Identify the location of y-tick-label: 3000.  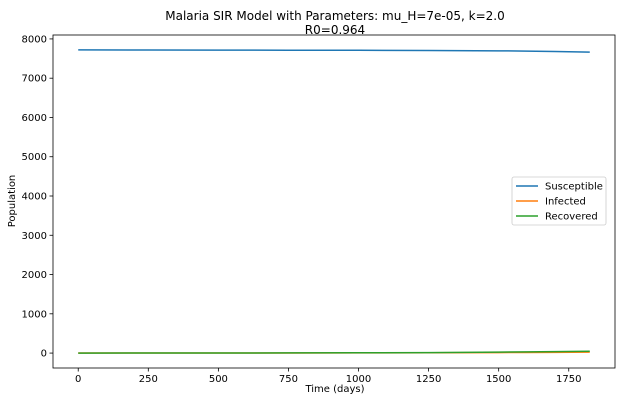
(34, 236).